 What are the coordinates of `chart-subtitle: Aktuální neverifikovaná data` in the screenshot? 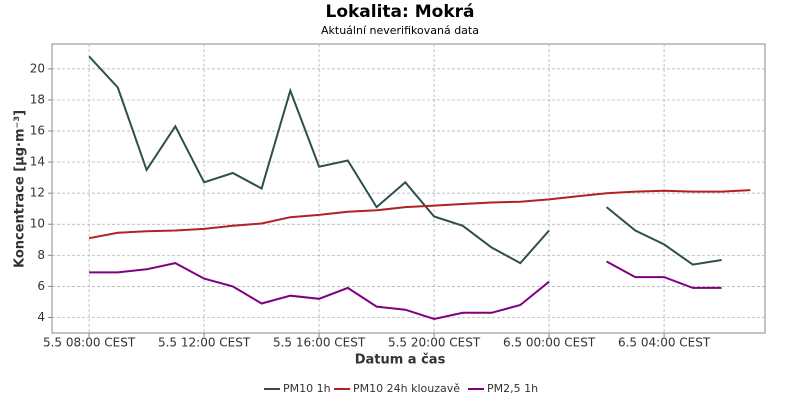 It's located at (400, 30).